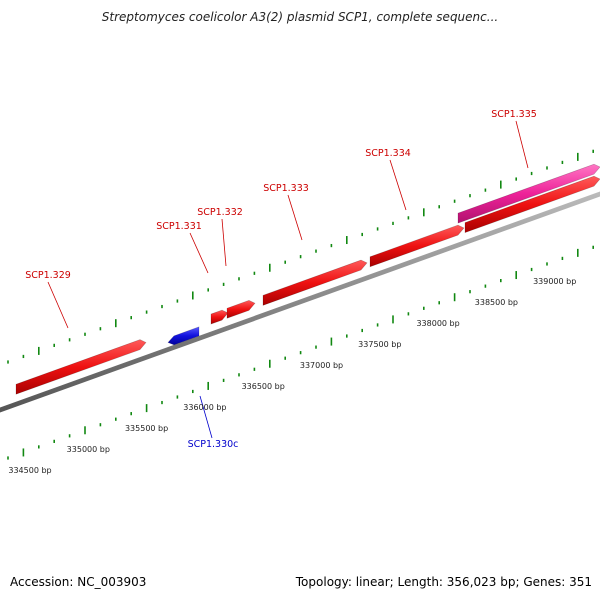 Image resolution: width=600 pixels, height=600 pixels. I want to click on scale-label: 339000 bp, so click(554, 281).